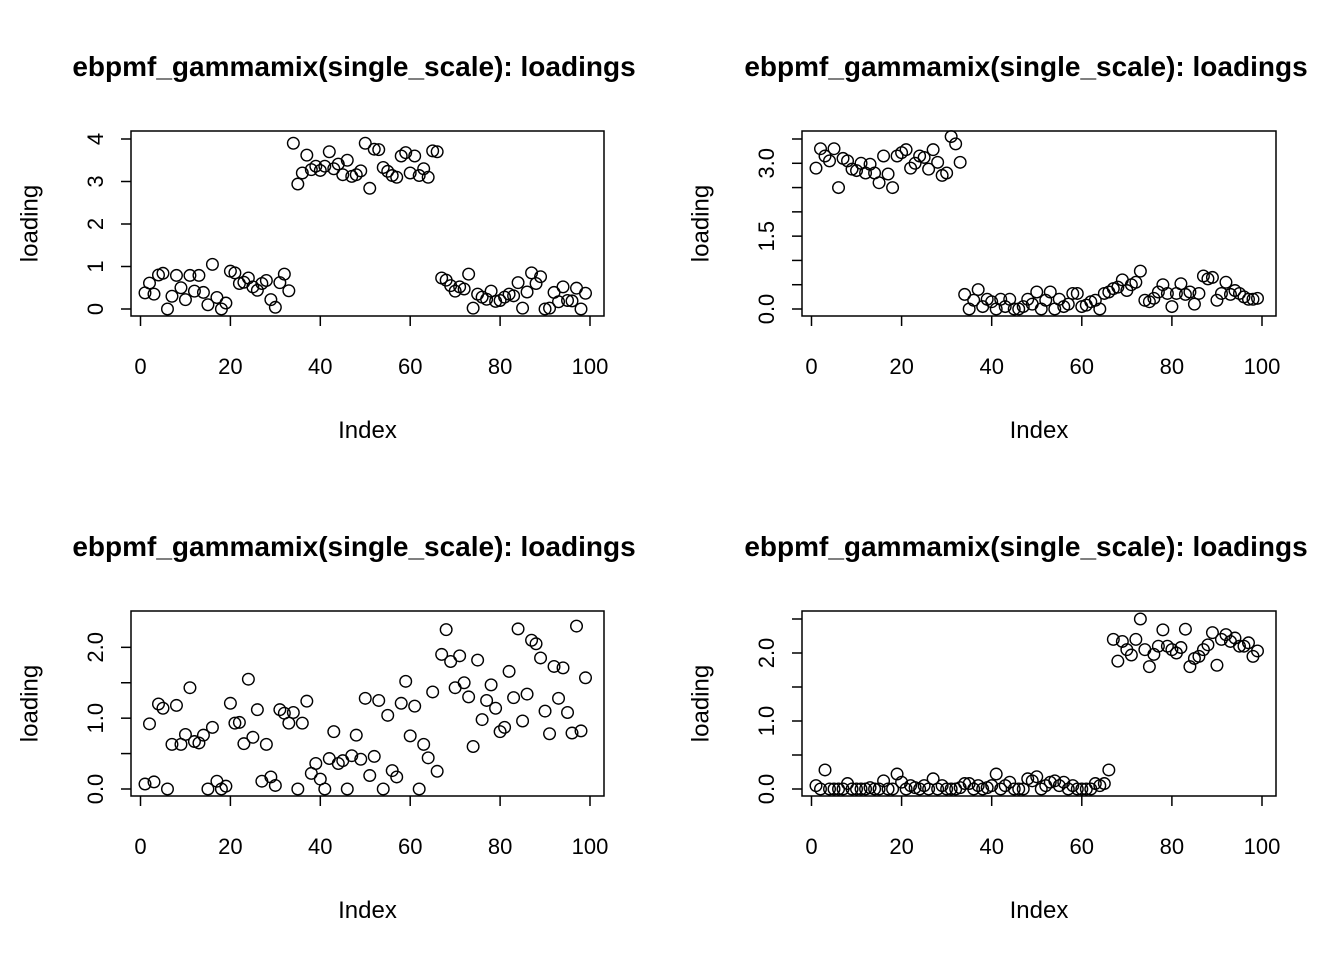 This screenshot has height=960, width=1344. What do you see at coordinates (95, 224) in the screenshot?
I see `y-tick-label: 2` at bounding box center [95, 224].